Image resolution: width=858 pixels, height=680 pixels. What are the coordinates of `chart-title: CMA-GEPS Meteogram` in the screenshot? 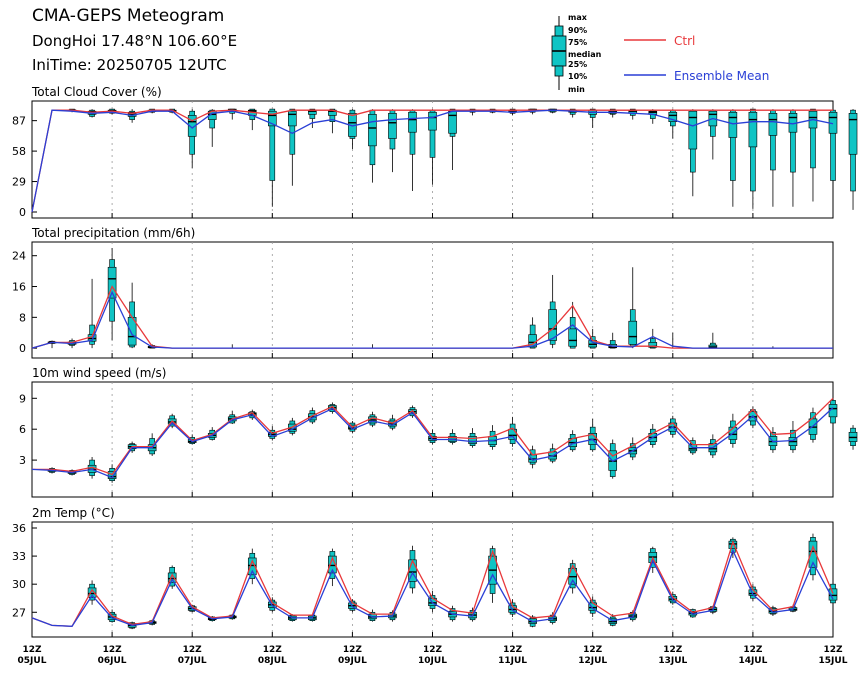 It's located at (128, 16).